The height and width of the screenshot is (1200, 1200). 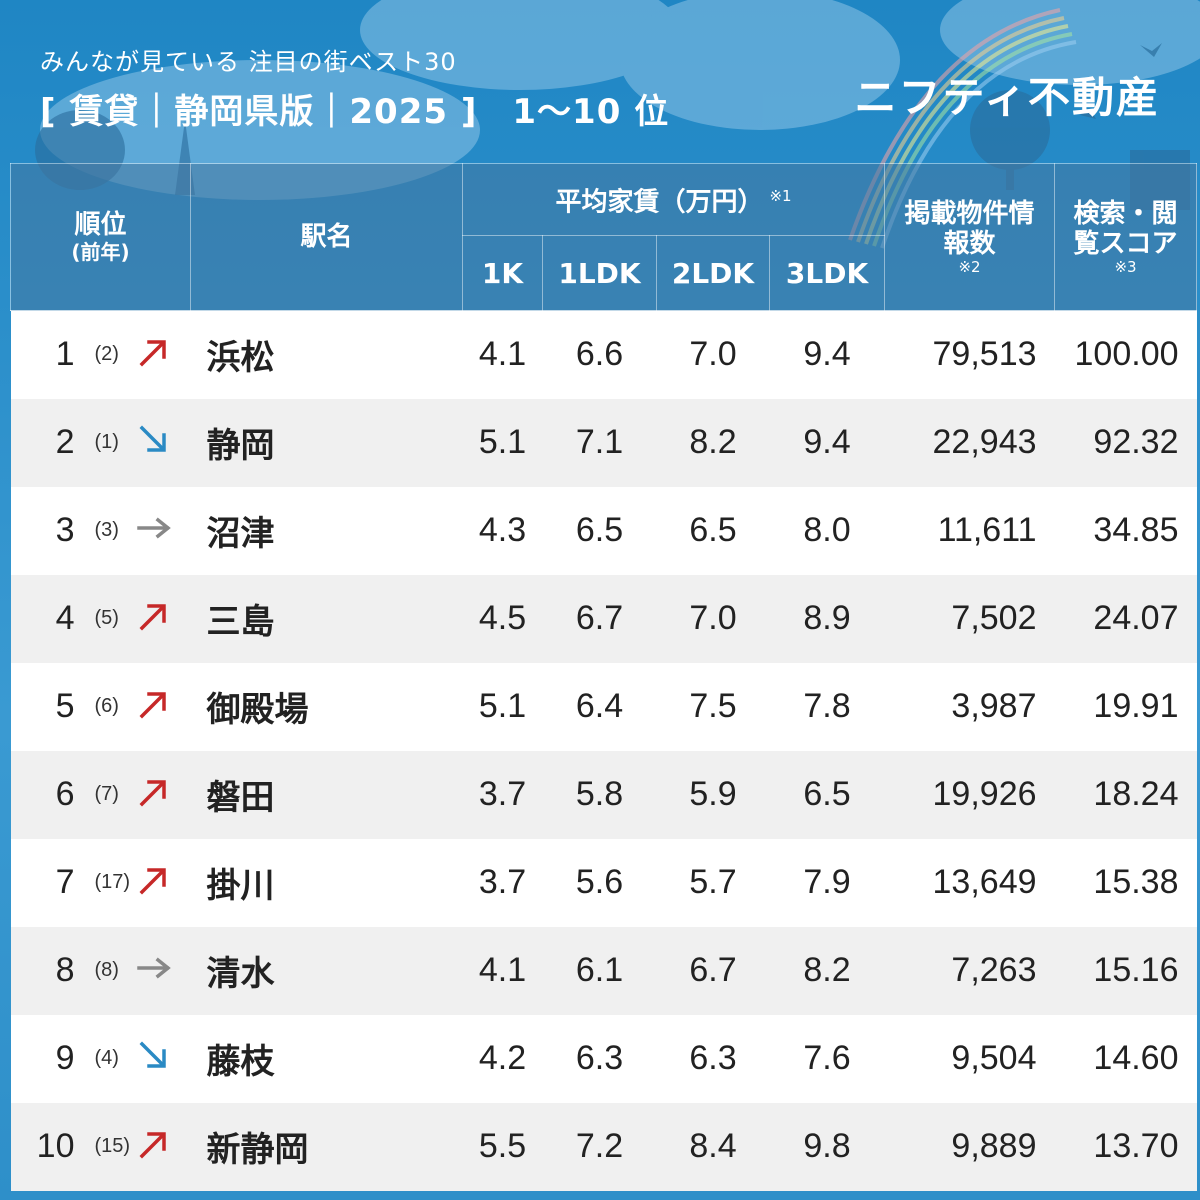 I want to click on rent-2ldk-cell: 8.4, so click(x=713, y=1146).